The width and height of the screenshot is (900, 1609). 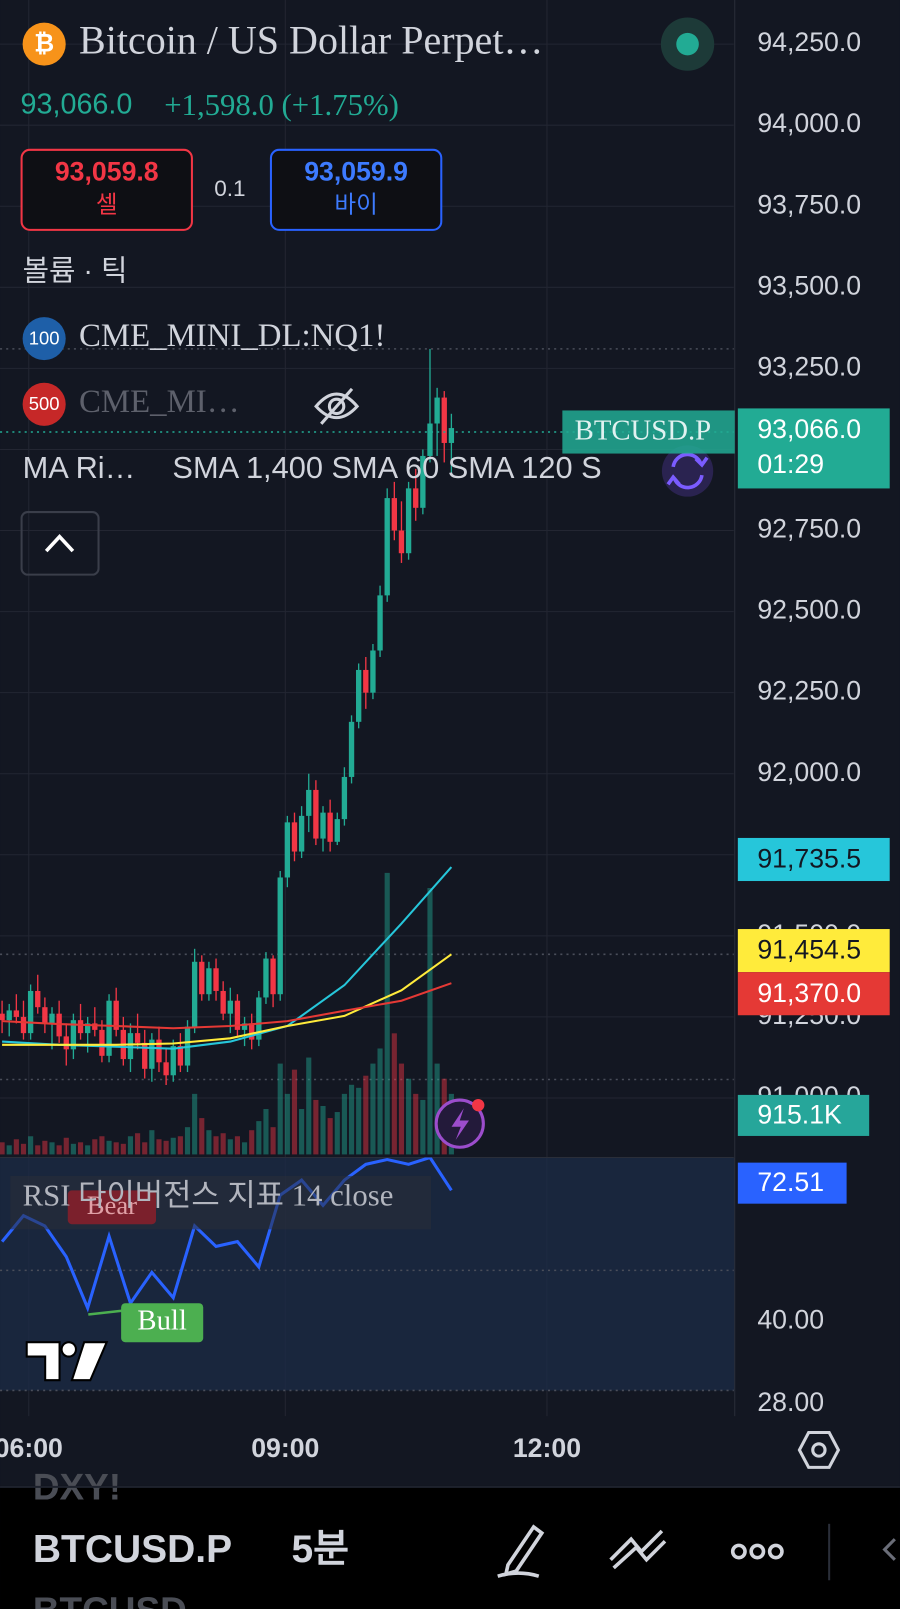 What do you see at coordinates (337, 406) in the screenshot?
I see `hidden-eye-icon` at bounding box center [337, 406].